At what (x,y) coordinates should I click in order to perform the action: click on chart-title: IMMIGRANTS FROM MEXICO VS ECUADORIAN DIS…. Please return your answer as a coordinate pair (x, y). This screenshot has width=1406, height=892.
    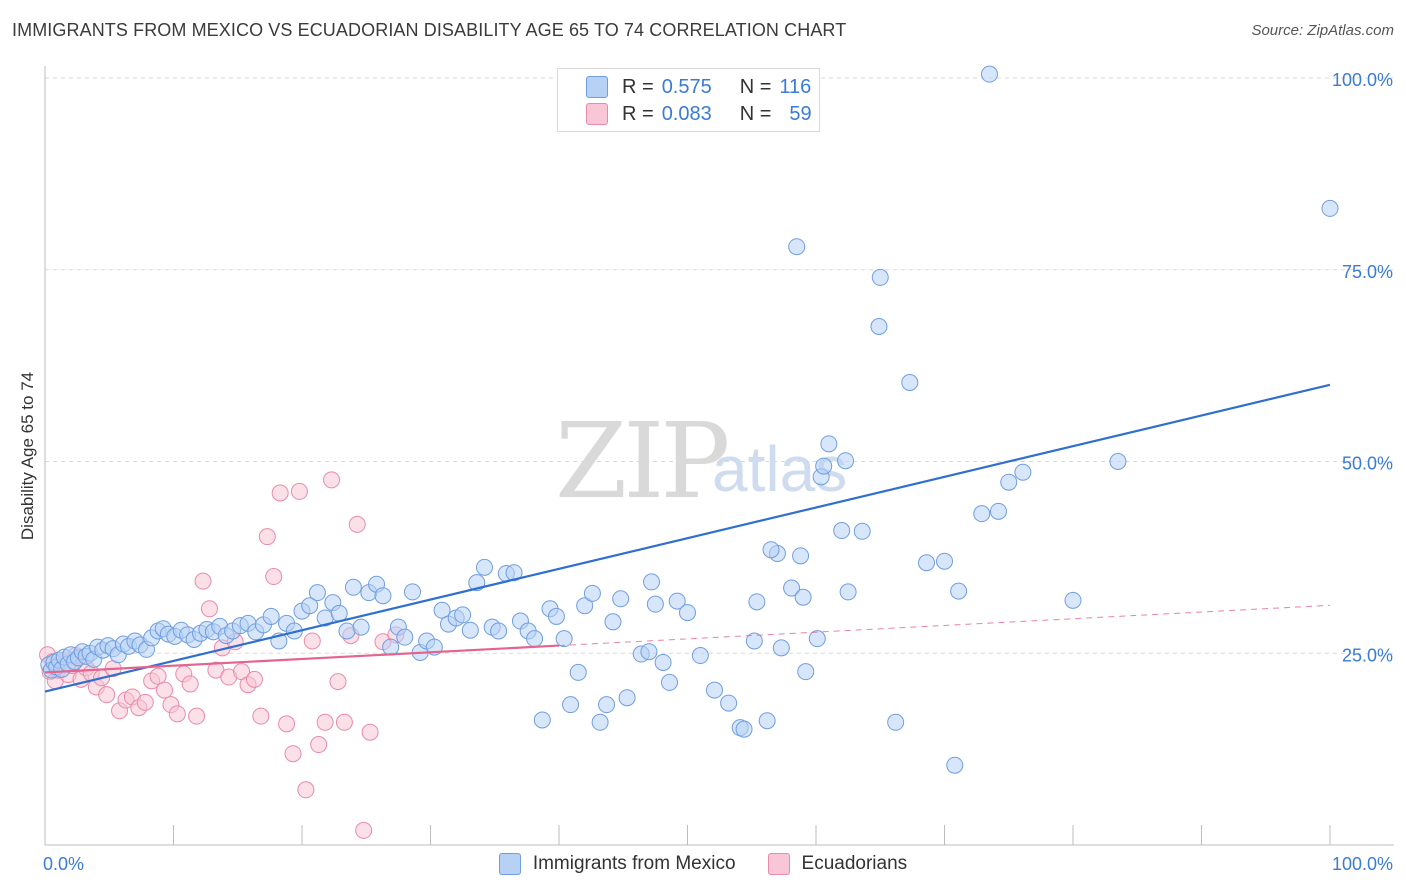
    Looking at the image, I should click on (429, 30).